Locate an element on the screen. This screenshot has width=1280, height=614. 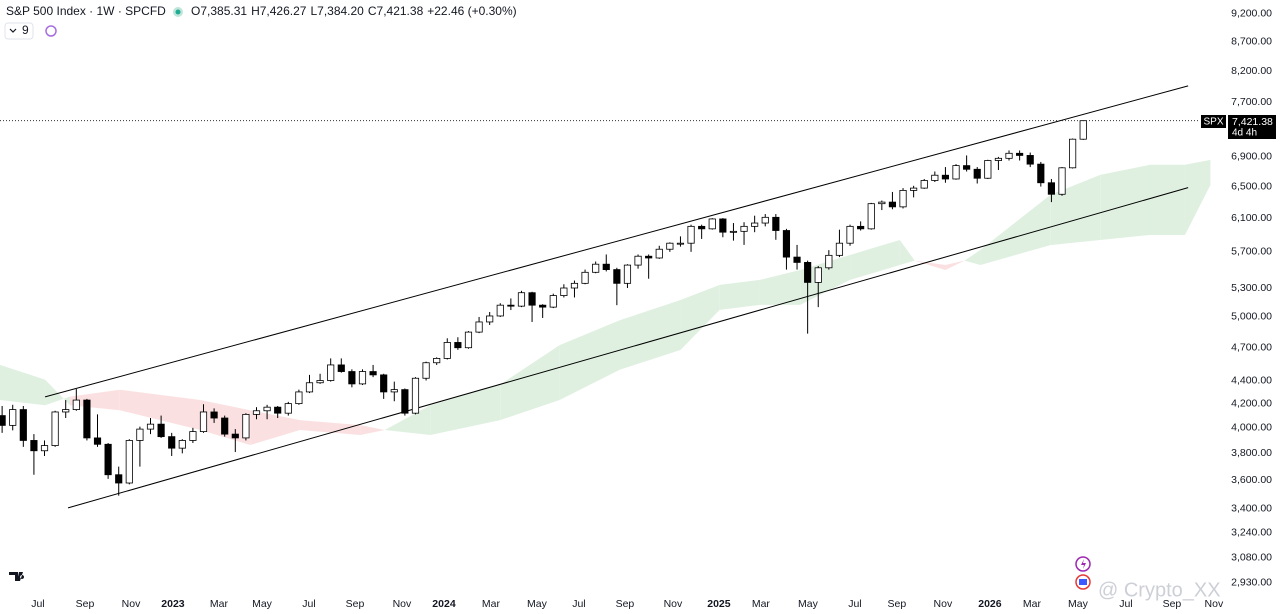
indicator-toggle is located at coordinates (19, 31).